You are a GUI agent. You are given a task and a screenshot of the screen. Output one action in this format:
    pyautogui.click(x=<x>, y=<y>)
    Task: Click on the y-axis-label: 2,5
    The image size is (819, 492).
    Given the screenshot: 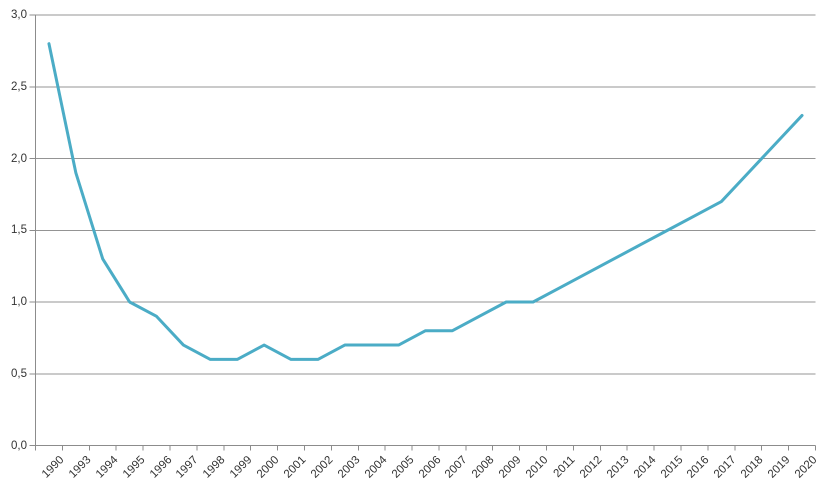 What is the action you would take?
    pyautogui.click(x=19, y=86)
    